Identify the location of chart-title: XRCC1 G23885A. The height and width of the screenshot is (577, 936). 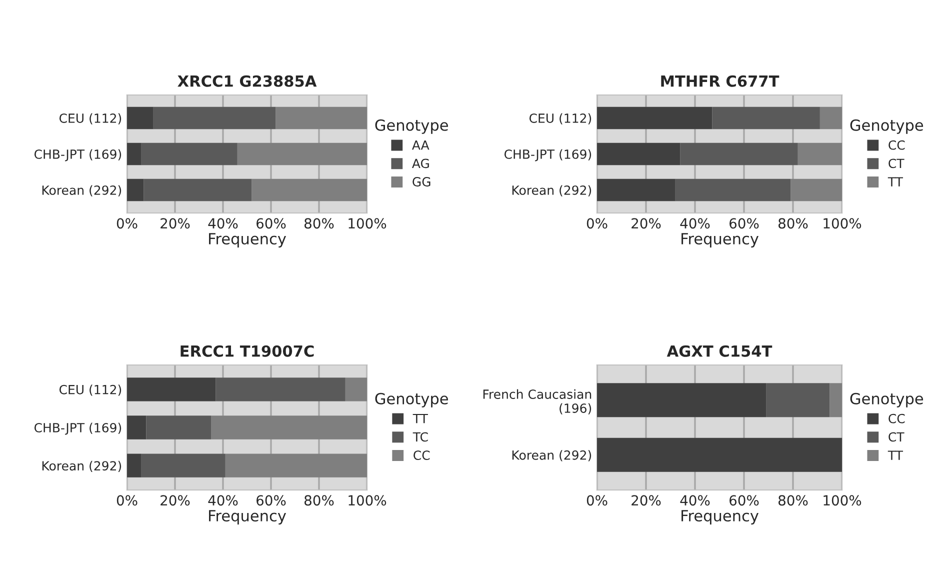
(247, 81).